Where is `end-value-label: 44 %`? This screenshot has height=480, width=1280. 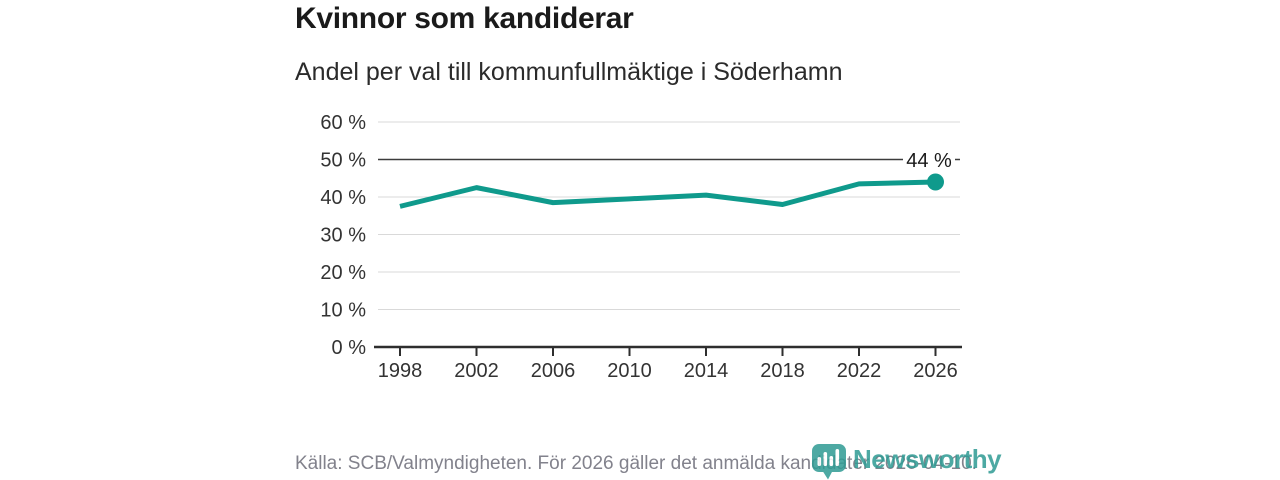 end-value-label: 44 % is located at coordinates (929, 161).